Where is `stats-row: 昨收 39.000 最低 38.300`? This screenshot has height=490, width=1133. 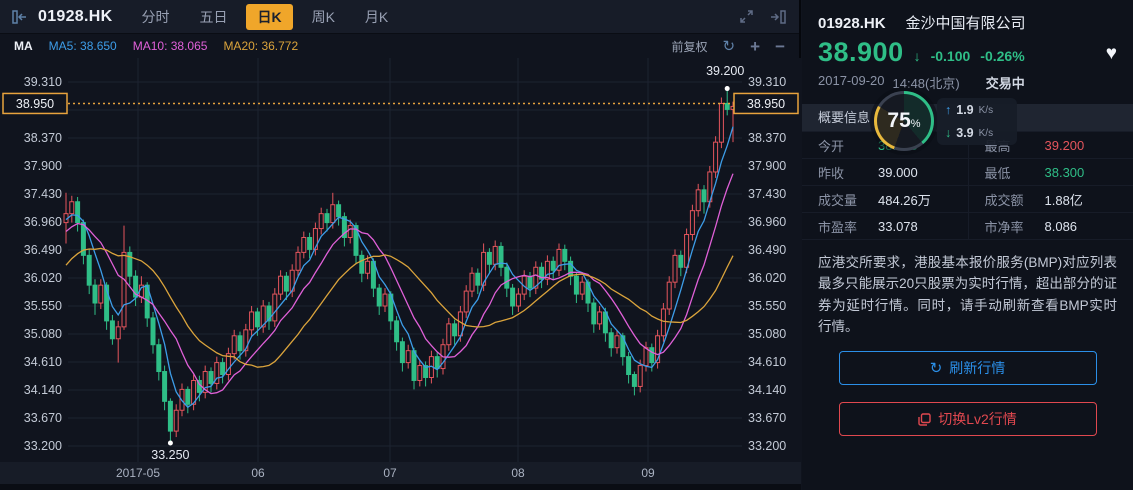 stats-row: 昨收 39.000 最低 38.300 is located at coordinates (967, 172).